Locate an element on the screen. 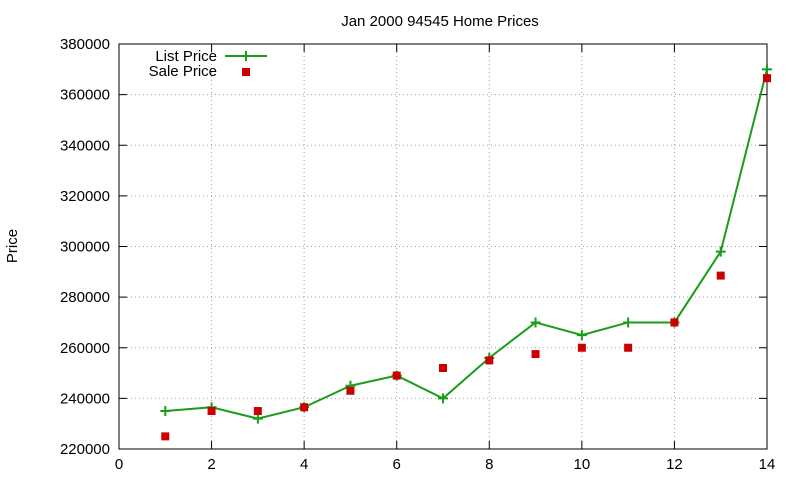 Image resolution: width=800 pixels, height=480 pixels. legend-marker-list-price is located at coordinates (246, 56).